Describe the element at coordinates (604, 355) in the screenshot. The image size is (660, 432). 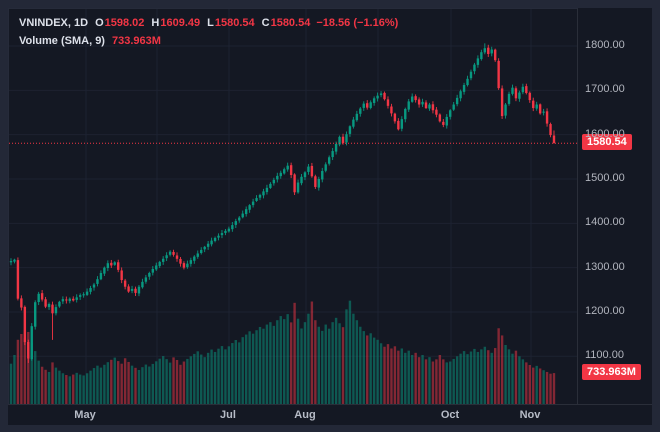
I see `price-tick-label: 1100.00` at that location.